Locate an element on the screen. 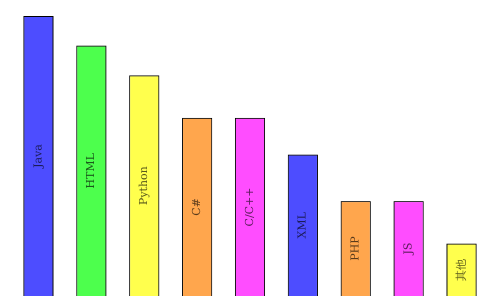  x-tick-label: Java is located at coordinates (37, 156).